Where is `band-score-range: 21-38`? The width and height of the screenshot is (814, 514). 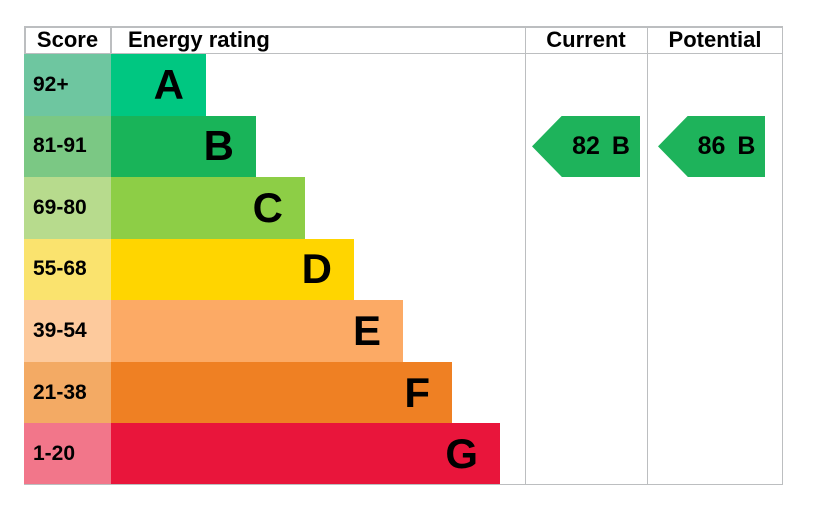
band-score-range: 21-38 is located at coordinates (67, 392).